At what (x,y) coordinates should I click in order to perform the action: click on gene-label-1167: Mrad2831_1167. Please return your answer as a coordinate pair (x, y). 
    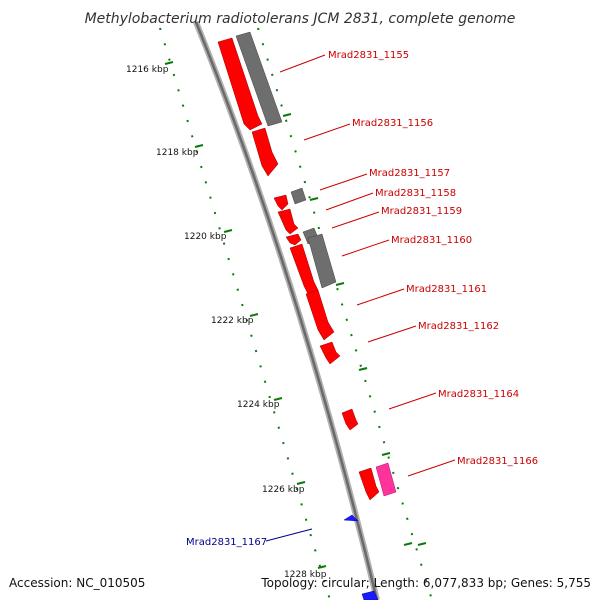
    Looking at the image, I should click on (226, 542).